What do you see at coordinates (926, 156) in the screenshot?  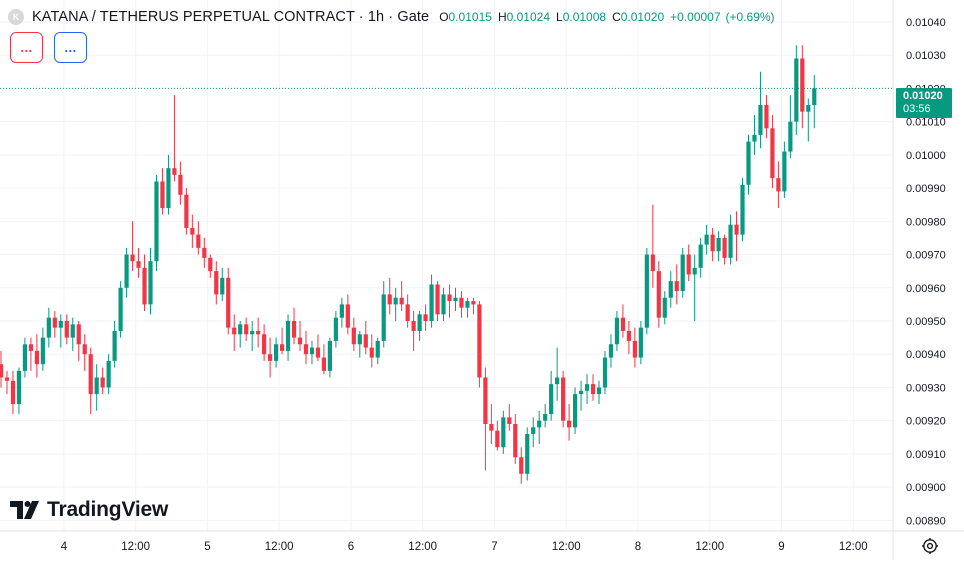 I see `y-tick-label: 0.01000` at bounding box center [926, 156].